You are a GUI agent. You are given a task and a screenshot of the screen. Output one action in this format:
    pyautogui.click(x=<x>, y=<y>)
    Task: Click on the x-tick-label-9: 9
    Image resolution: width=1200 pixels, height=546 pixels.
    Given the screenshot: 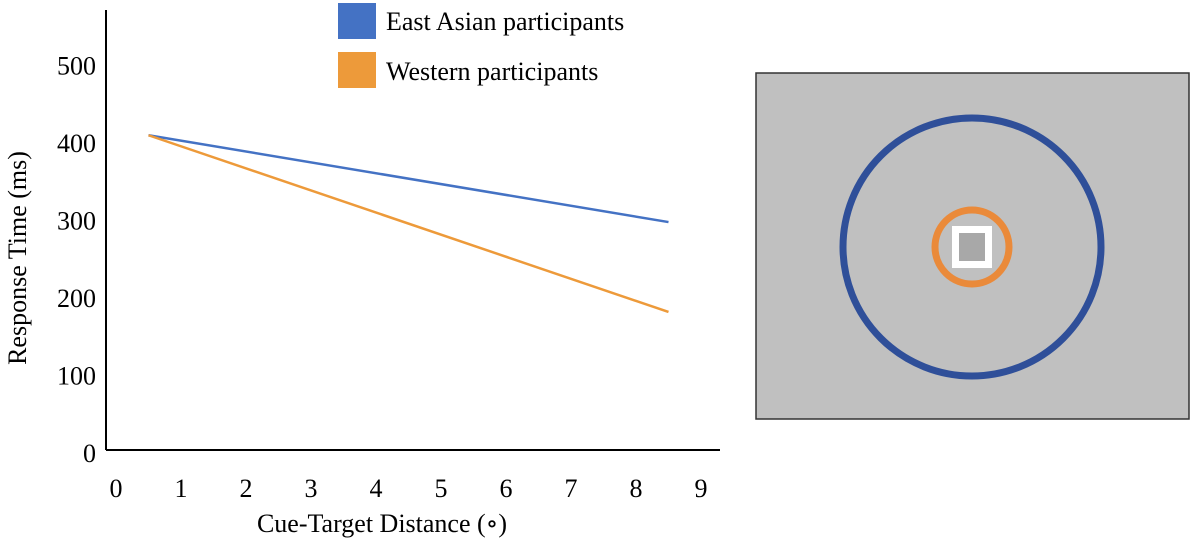 What is the action you would take?
    pyautogui.click(x=701, y=488)
    